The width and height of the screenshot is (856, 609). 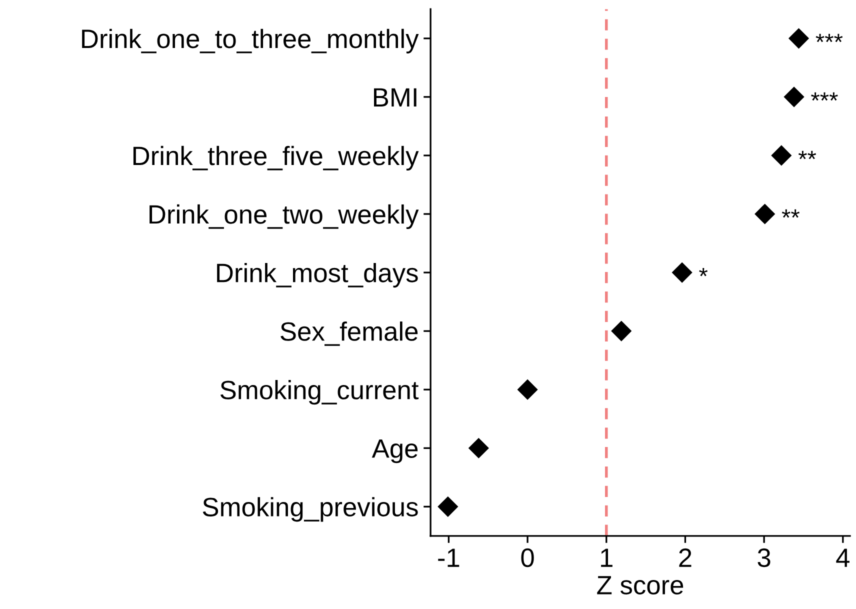 I want to click on y-tick-label: Drink_most_days, so click(x=317, y=275).